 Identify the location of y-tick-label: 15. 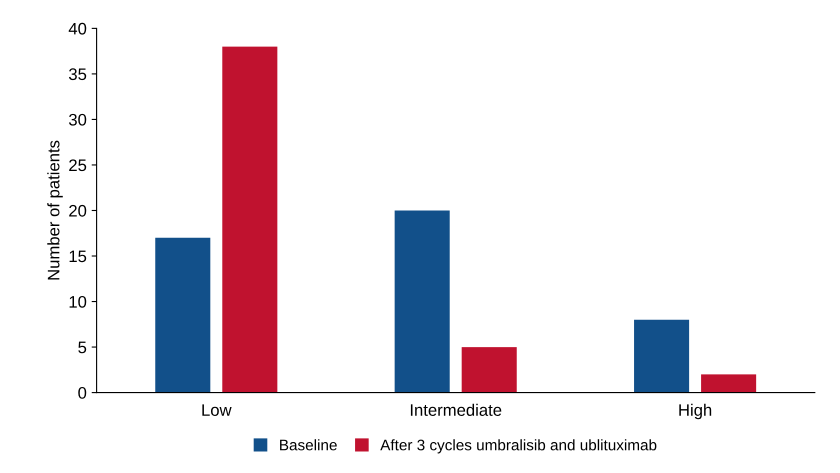
(78, 256).